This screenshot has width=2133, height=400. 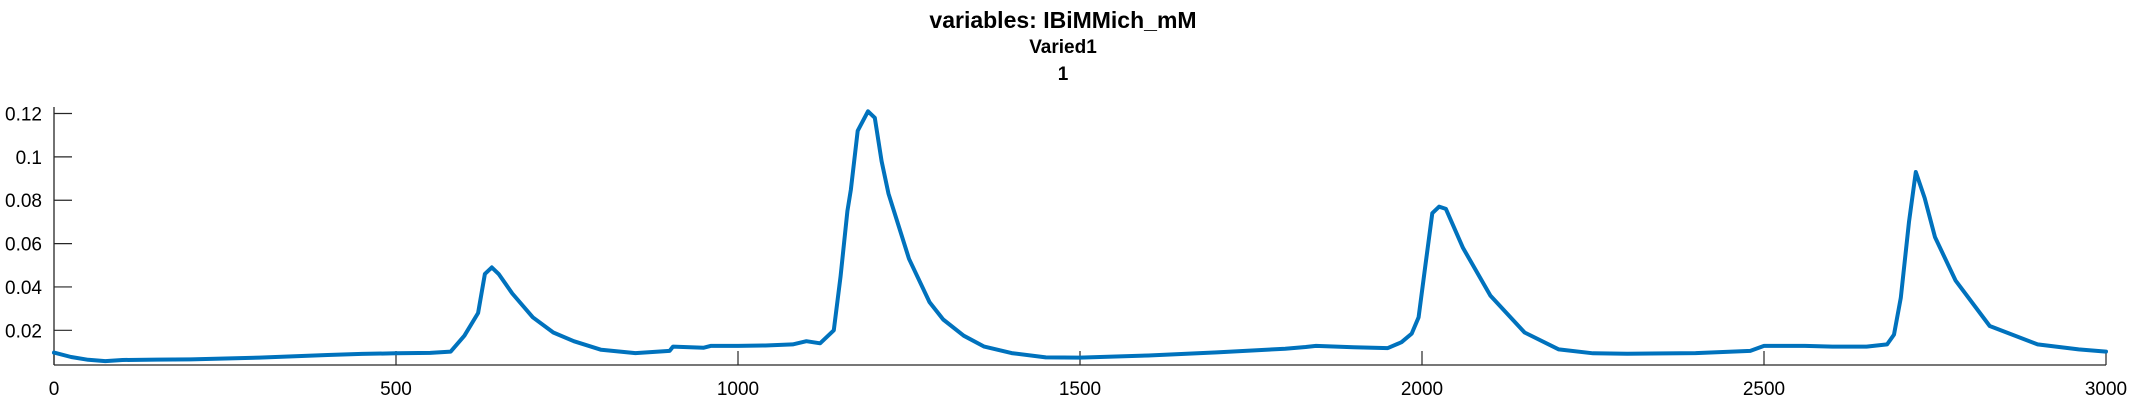 I want to click on x-tick-label: 1000, so click(x=738, y=389).